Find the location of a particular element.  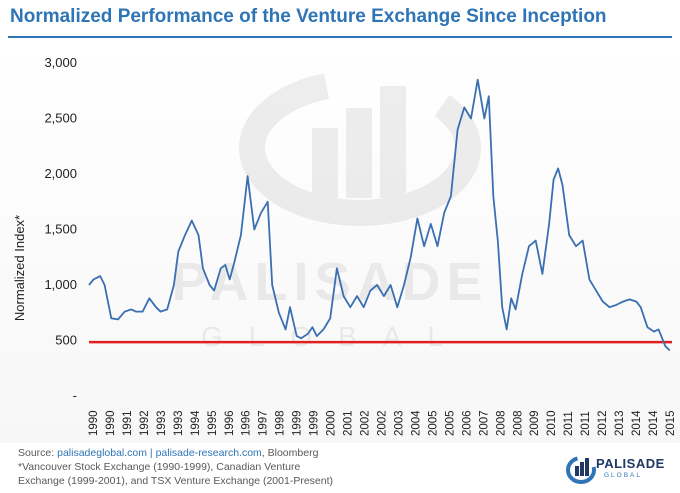

watermark-sub: GLOBAL is located at coordinates (335, 336).